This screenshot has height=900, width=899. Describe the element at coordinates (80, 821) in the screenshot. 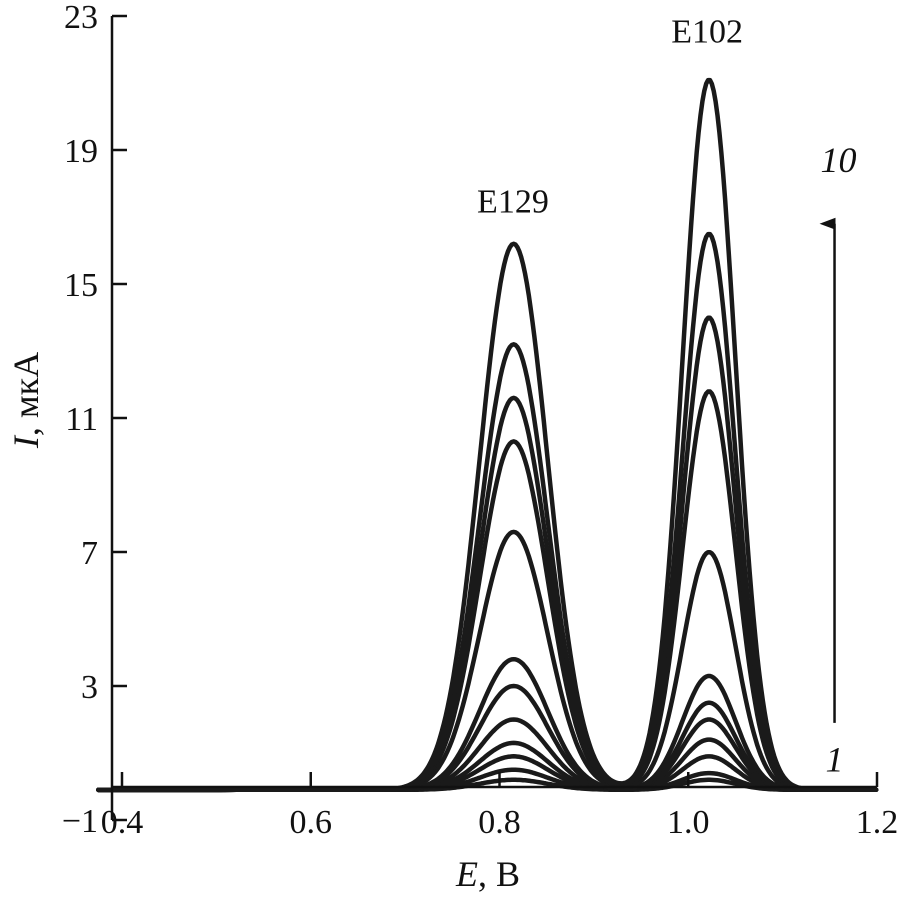

I see `y-tick-label: −1` at that location.